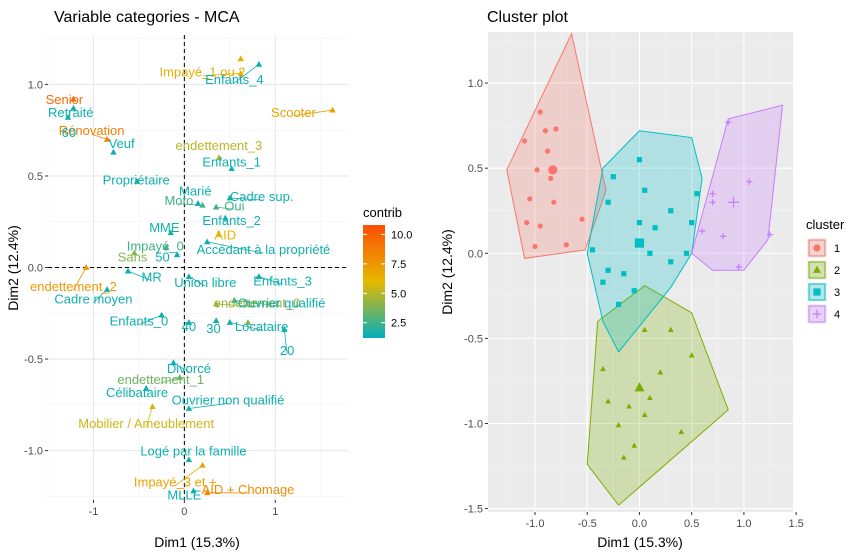 This screenshot has height=555, width=865. I want to click on mca-point-label: endettement_2, so click(73, 286).